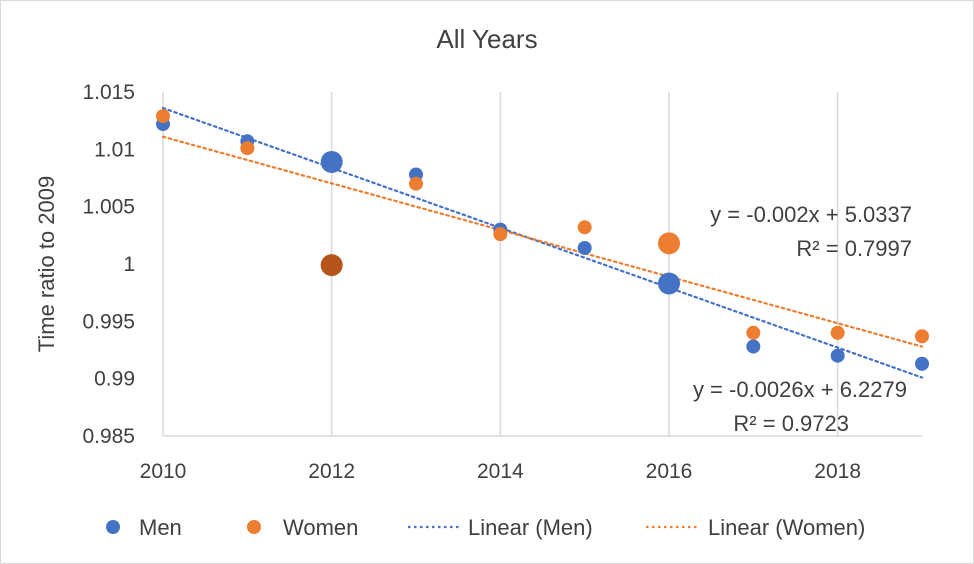 The image size is (974, 564). Describe the element at coordinates (800, 389) in the screenshot. I see `men-trend-equation: y = -0.0026x + 6.2279` at that location.